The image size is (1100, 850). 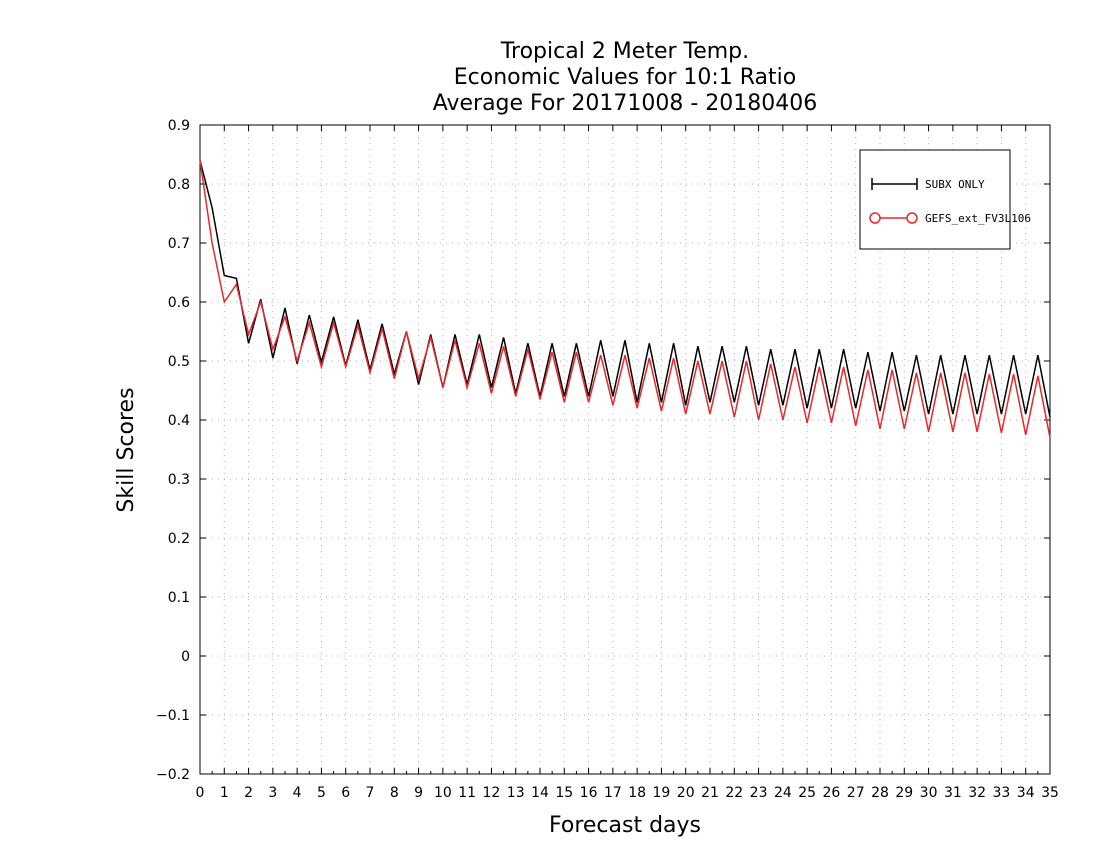 I want to click on x-tick-label: 6, so click(x=345, y=793).